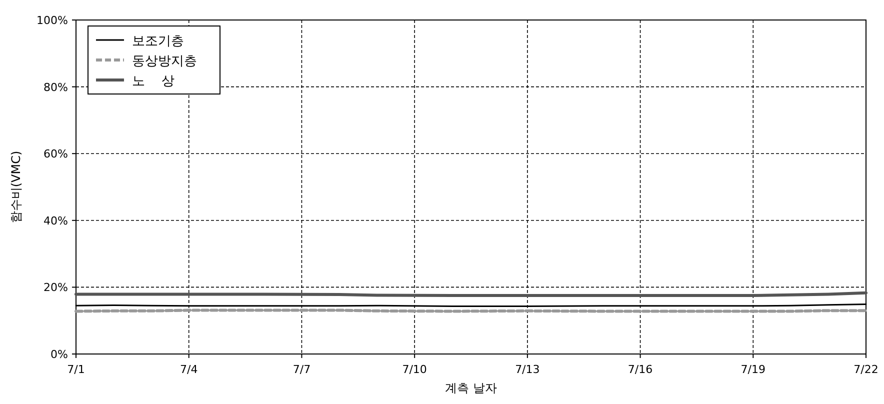 The image size is (884, 404). I want to click on x-tick-label: 7/13, so click(527, 369).